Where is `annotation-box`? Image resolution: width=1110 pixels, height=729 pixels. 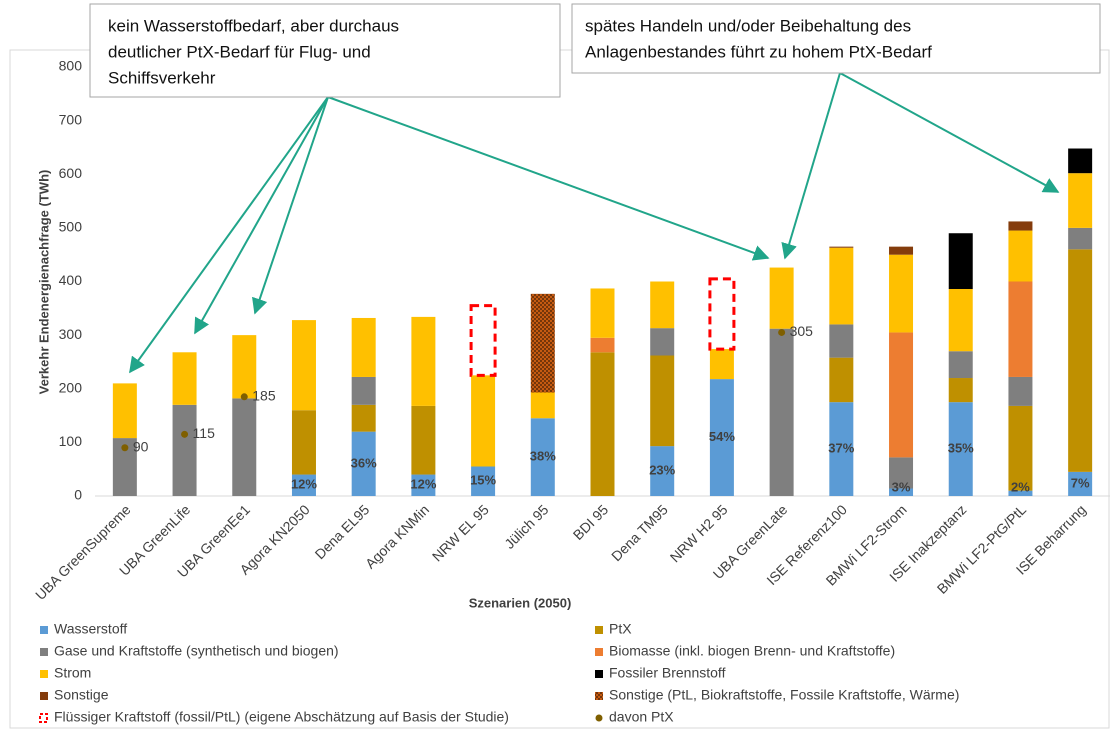
annotation-box is located at coordinates (325, 50).